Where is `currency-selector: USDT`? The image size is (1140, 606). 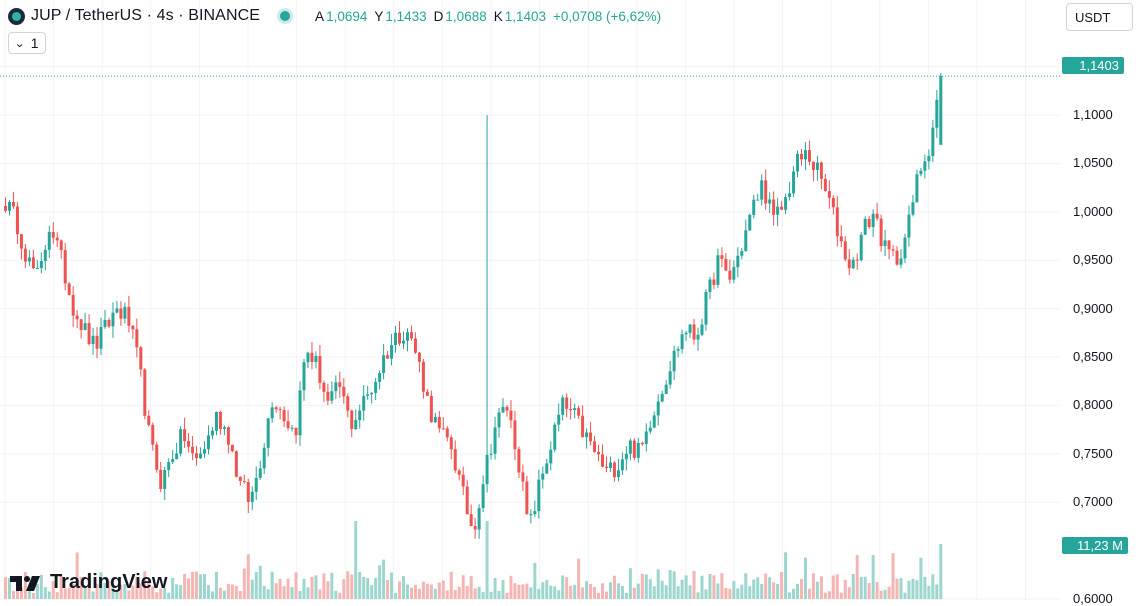 currency-selector: USDT is located at coordinates (1099, 17).